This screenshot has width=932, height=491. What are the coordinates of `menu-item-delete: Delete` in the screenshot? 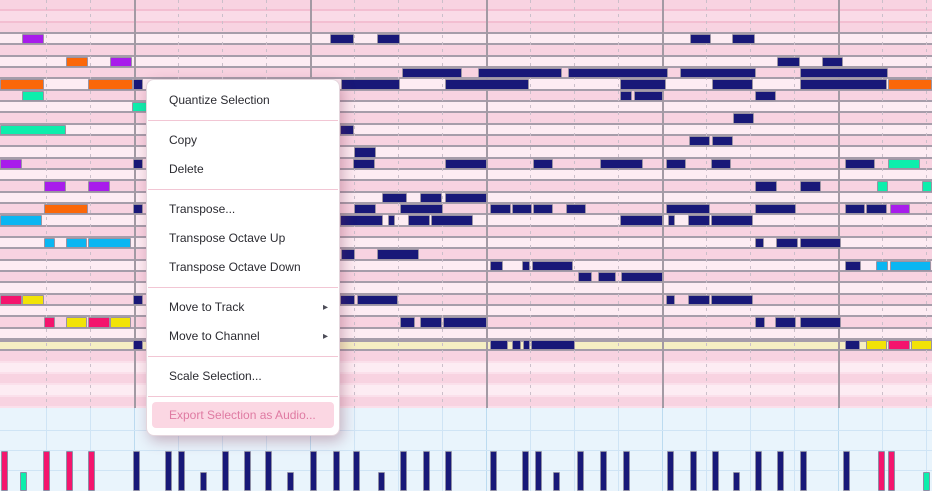 It's located at (243, 169).